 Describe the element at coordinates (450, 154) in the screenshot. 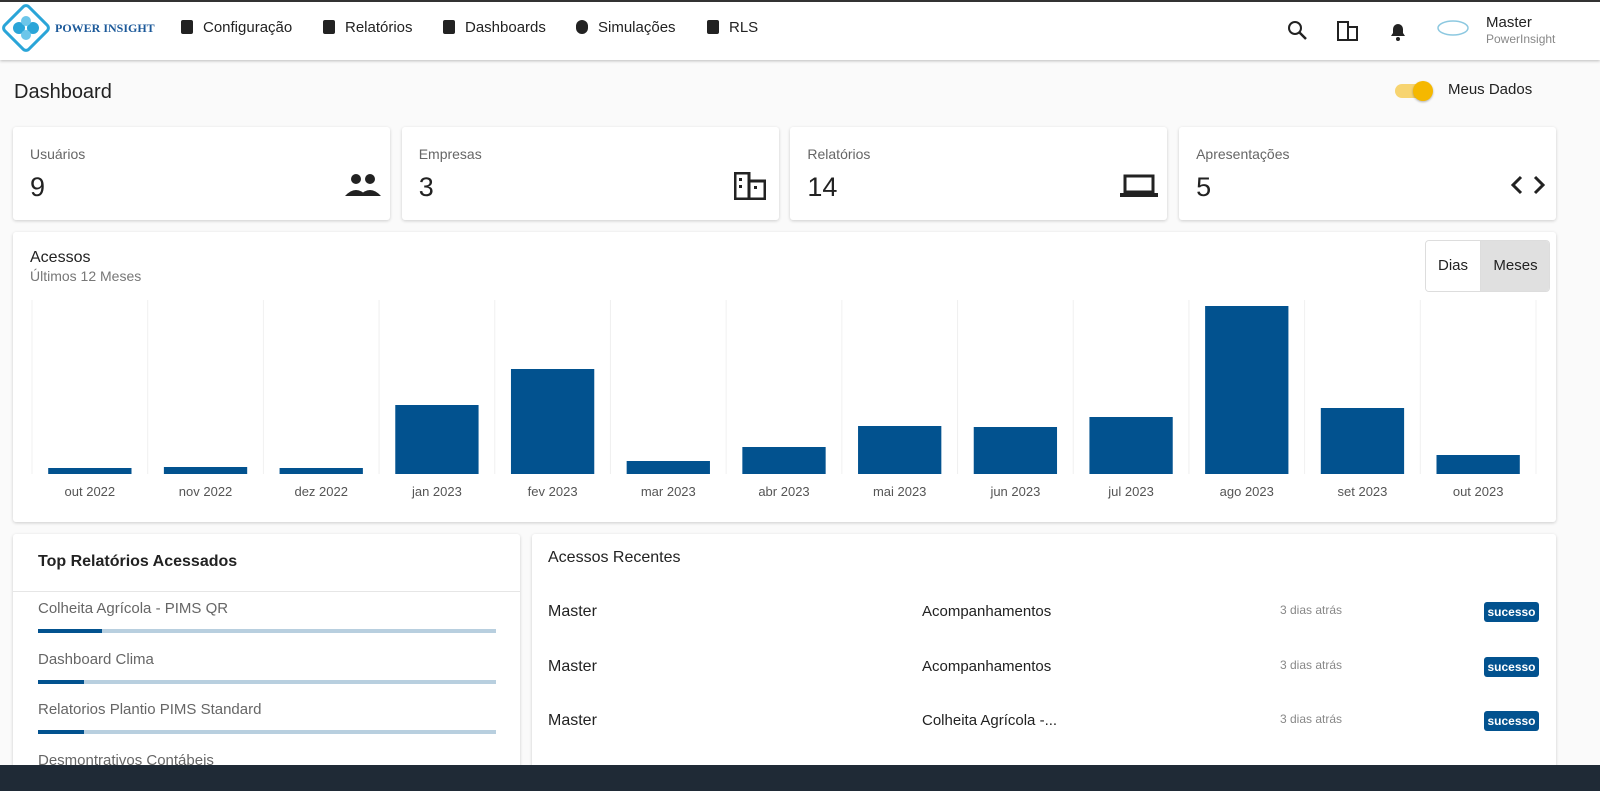

I see `stat-label: Empresas` at that location.